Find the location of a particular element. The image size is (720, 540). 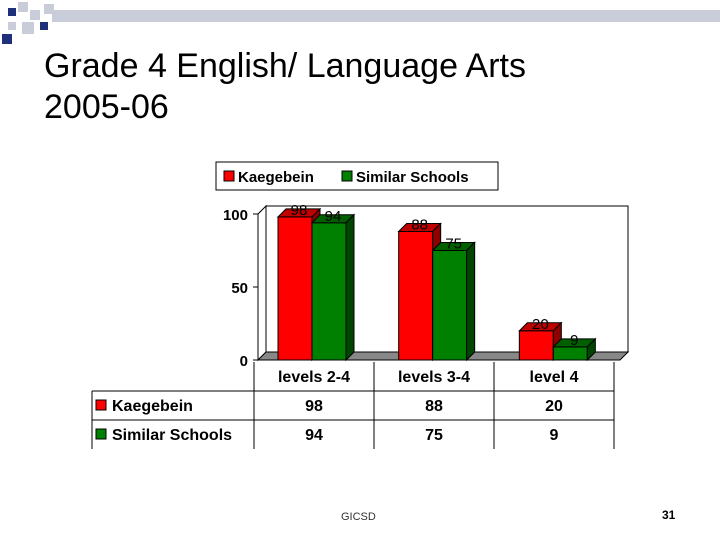

decorative-top-band is located at coordinates (386, 16).